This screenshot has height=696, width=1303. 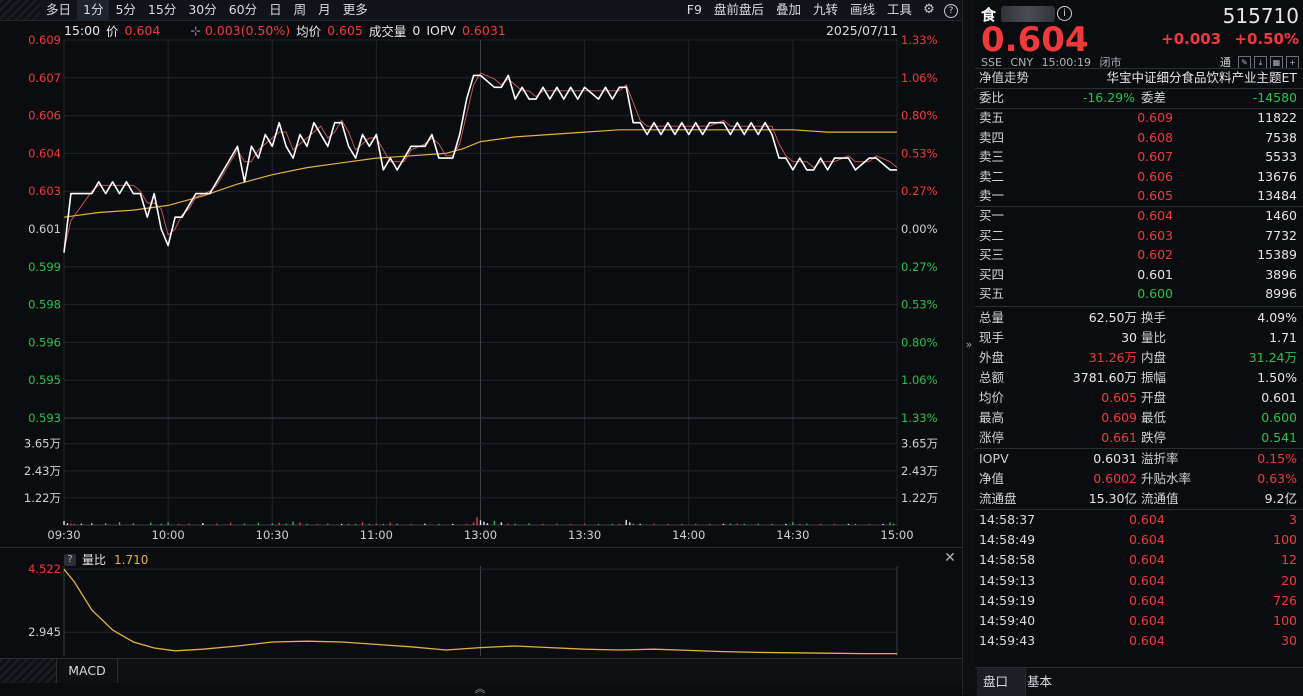 I want to click on overlay-button: 叠加, so click(x=788, y=9).